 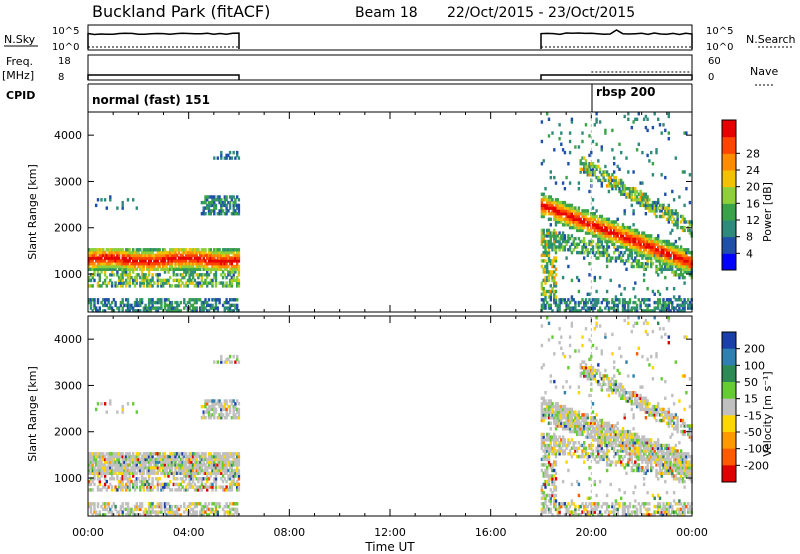 I want to click on y-tick-label: 3000, so click(x=68, y=181).